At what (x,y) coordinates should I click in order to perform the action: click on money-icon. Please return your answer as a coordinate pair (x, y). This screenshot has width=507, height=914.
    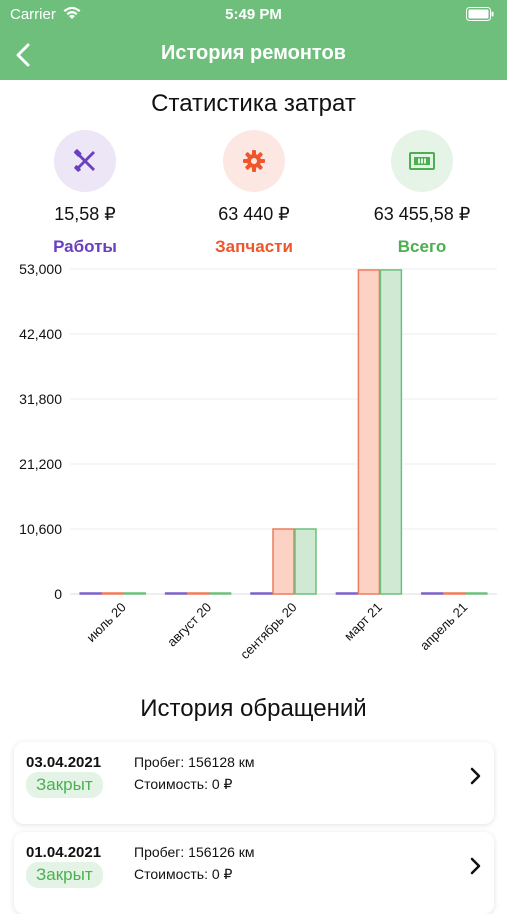
    Looking at the image, I should click on (422, 161).